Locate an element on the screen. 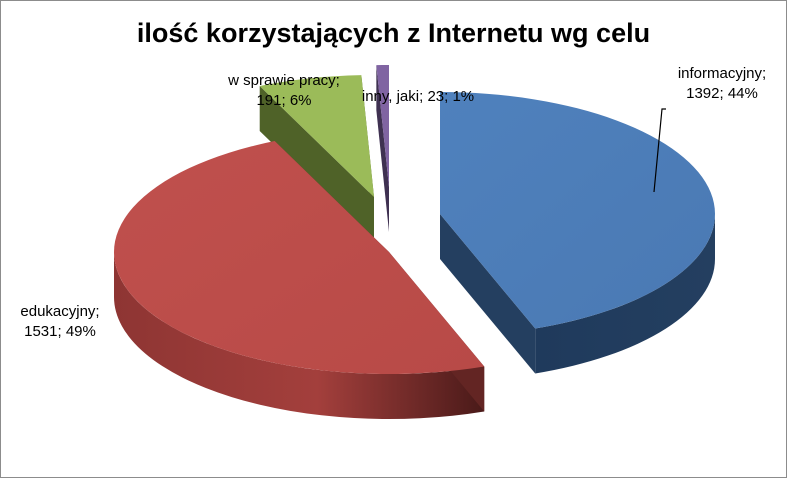  chart-title: ilość korzystających z Internetu wg celu is located at coordinates (393, 33).